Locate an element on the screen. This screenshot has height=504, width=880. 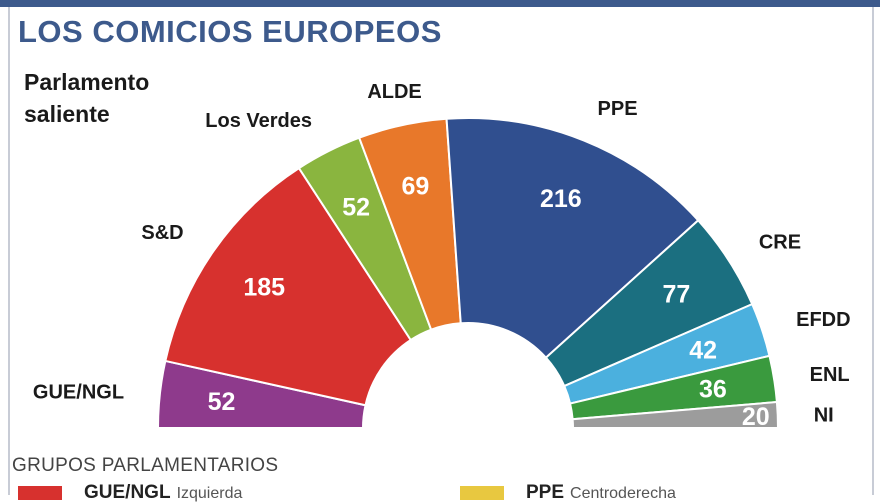
series-name-label: Los Verdes is located at coordinates (258, 121).